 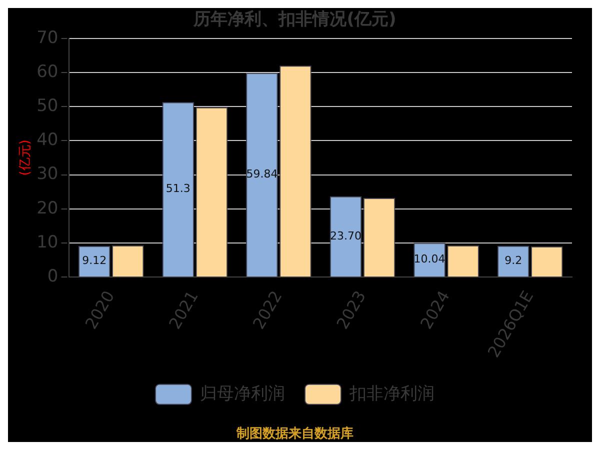 What do you see at coordinates (47, 72) in the screenshot?
I see `y-tick-label: 60` at bounding box center [47, 72].